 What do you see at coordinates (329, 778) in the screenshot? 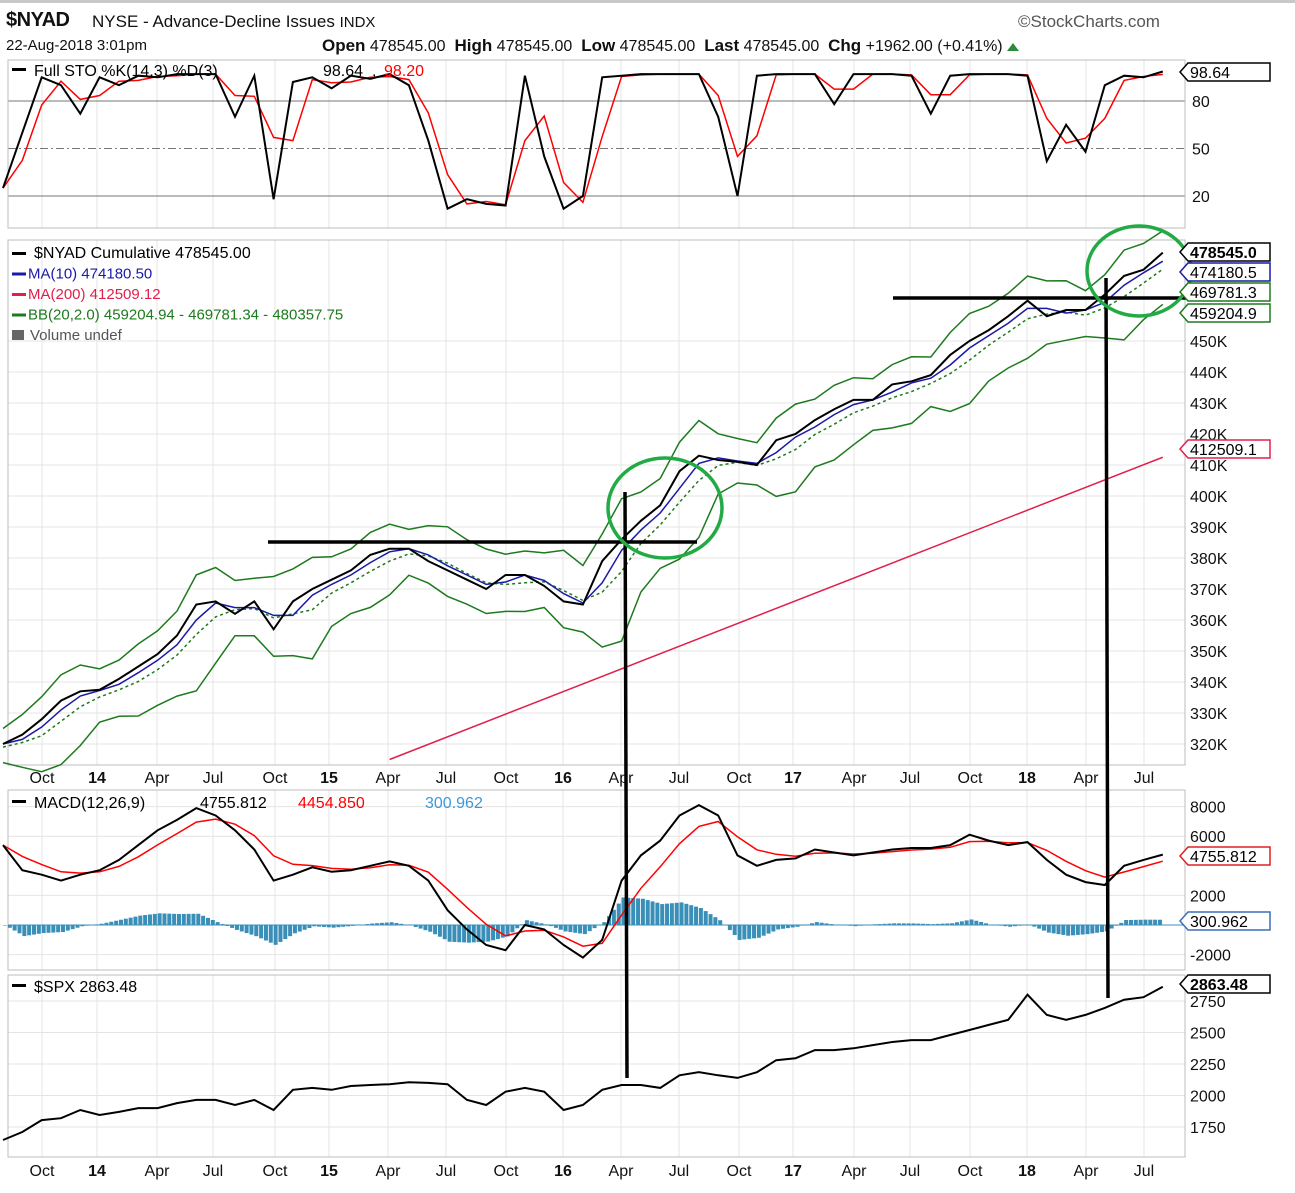
I see `x-tick-label: 15` at bounding box center [329, 778].